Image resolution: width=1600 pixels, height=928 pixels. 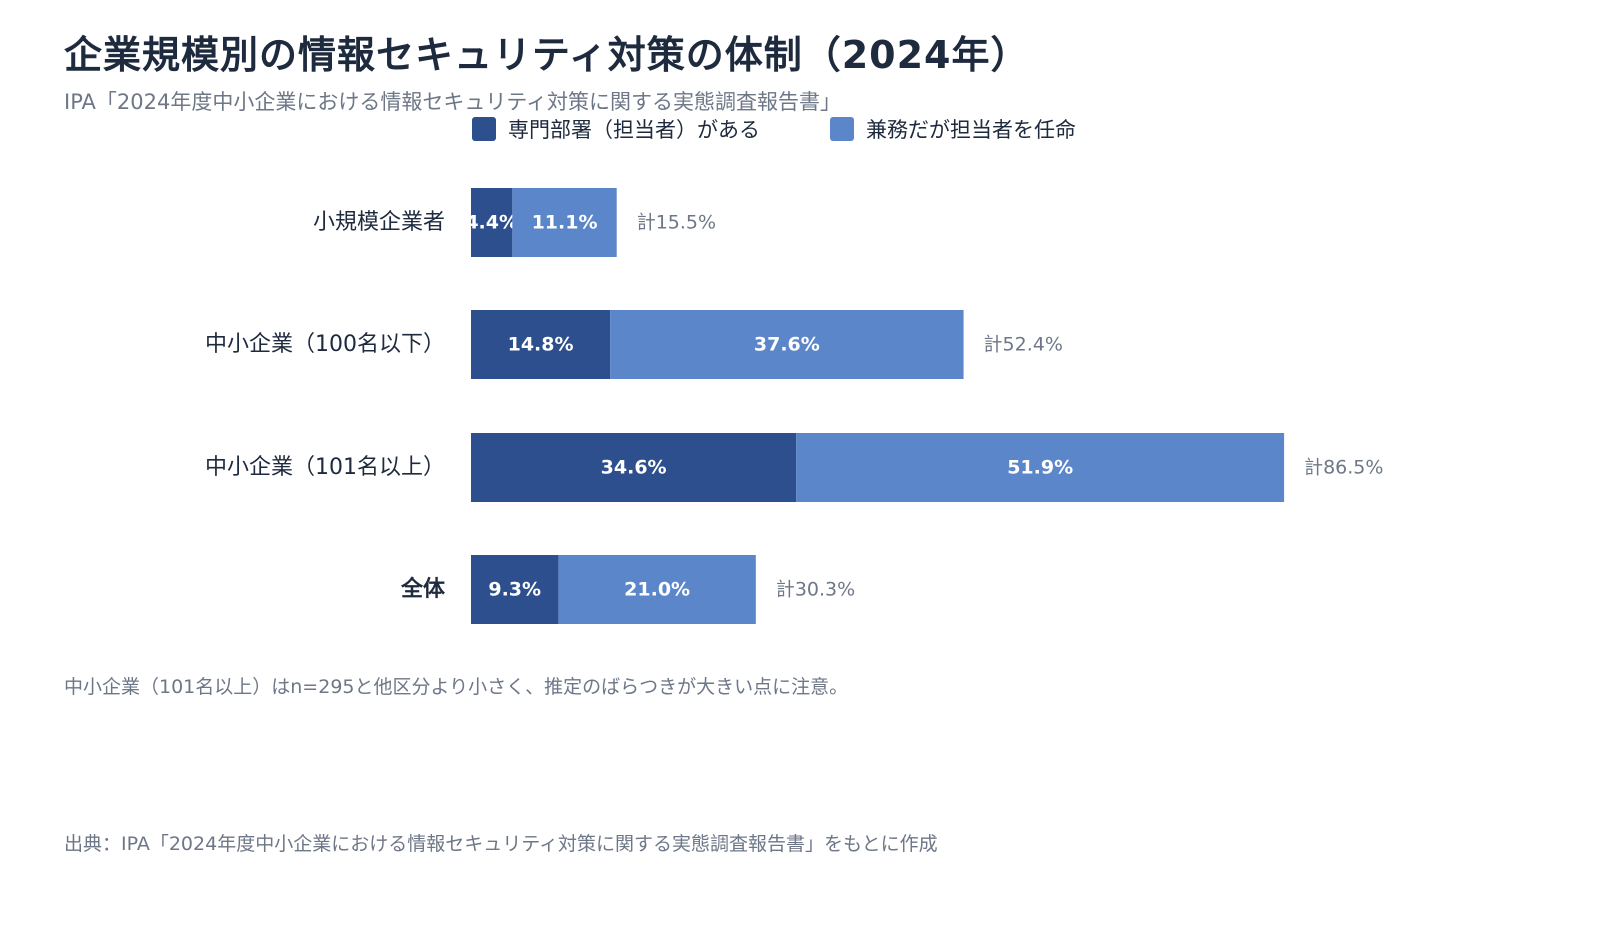 I want to click on chart-title: 企業規模別の情報セキュリティ対策の体制（2024年）, so click(x=547, y=55).